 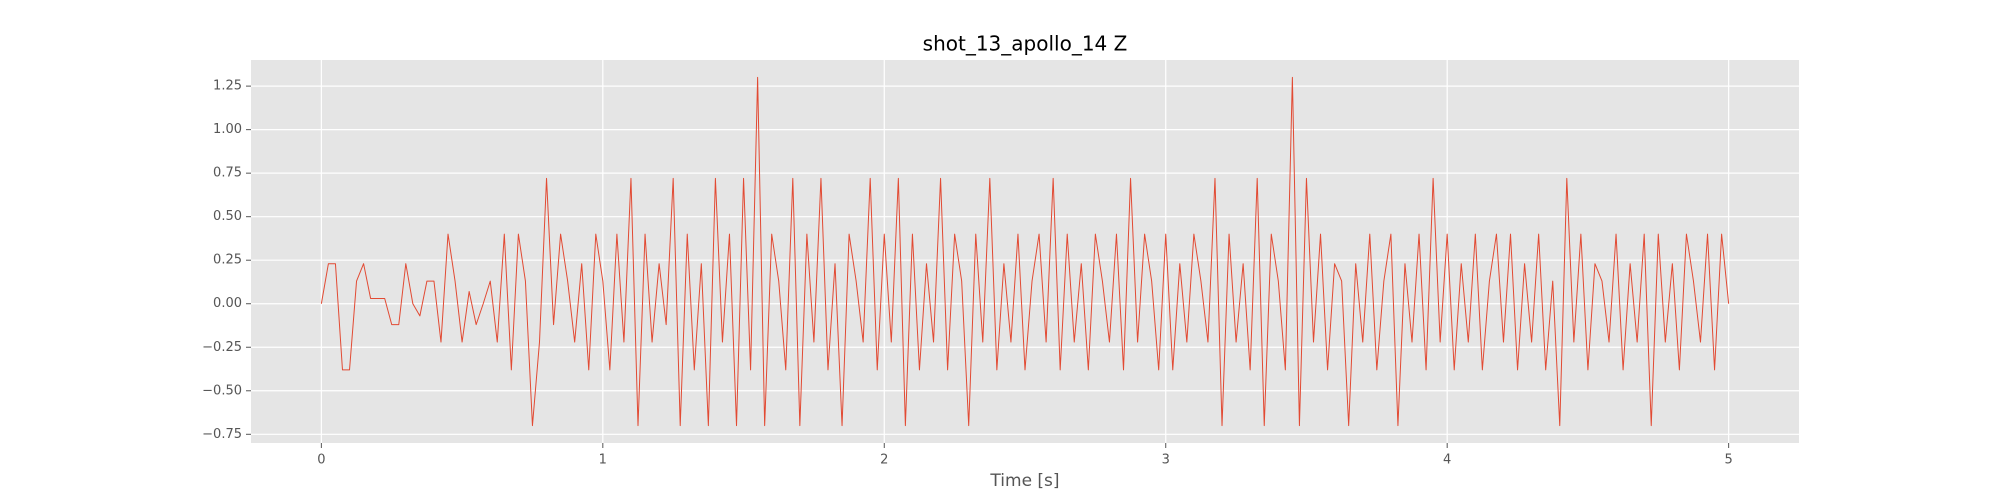 I want to click on y-tick-label: −0.50, so click(x=222, y=390).